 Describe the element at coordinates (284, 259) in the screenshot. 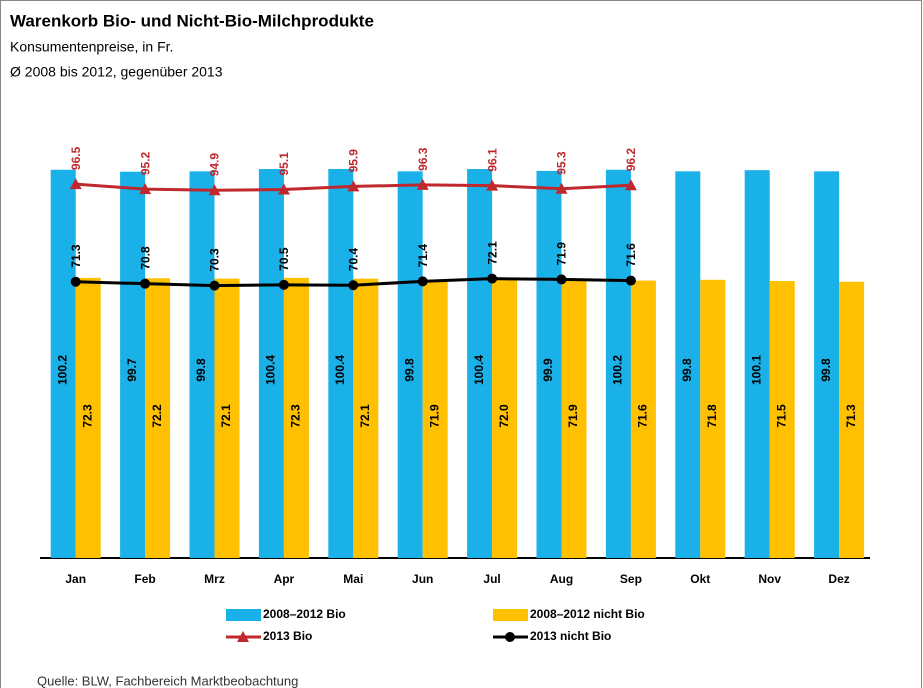

I see `value-label: 70.5` at that location.